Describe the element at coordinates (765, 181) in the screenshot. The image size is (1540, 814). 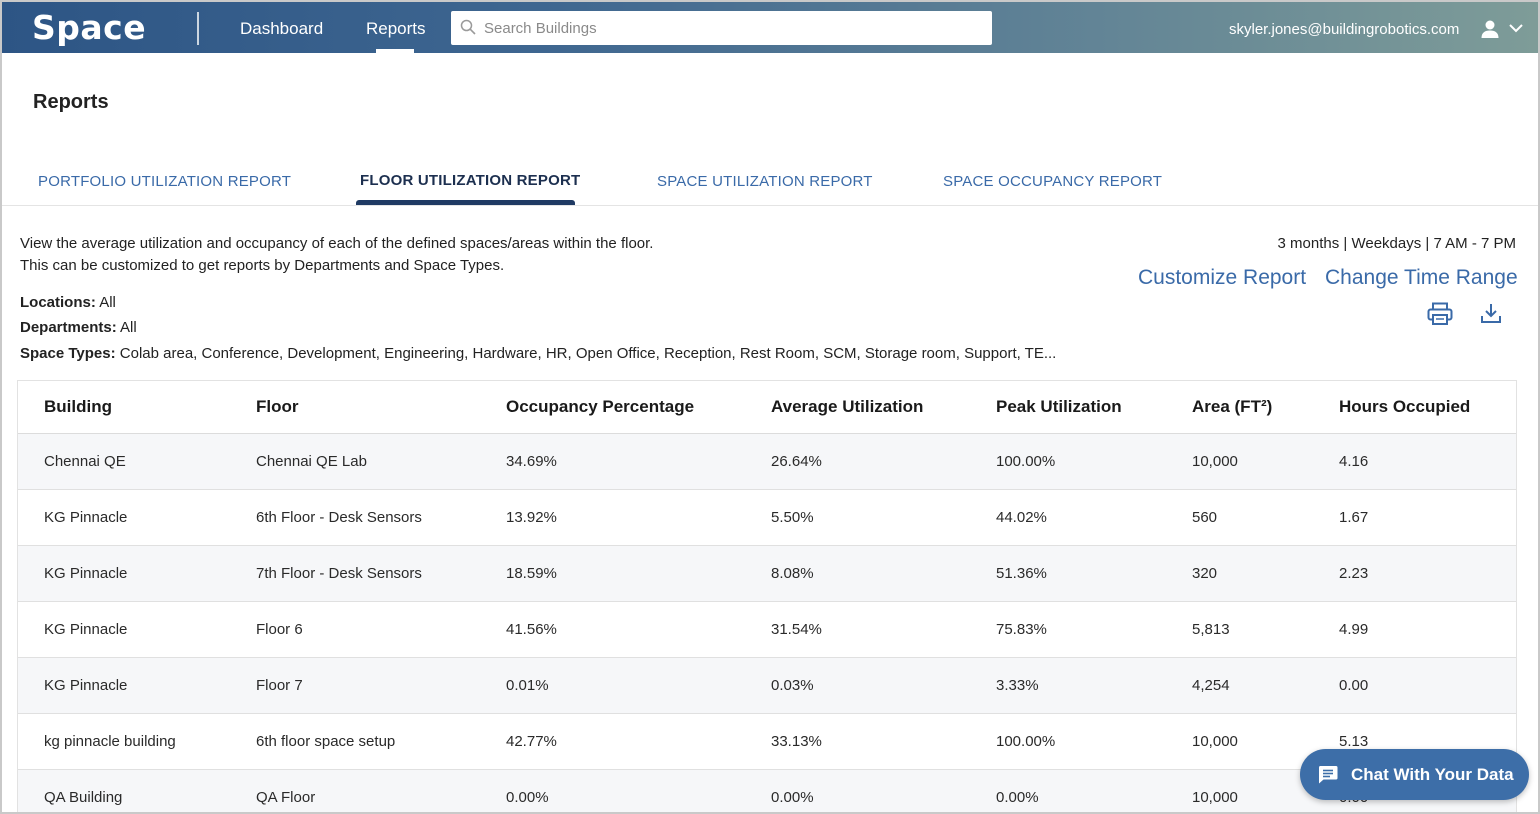
I see `tab-space-utilization: SPACE UTILIZATION REPORT` at that location.